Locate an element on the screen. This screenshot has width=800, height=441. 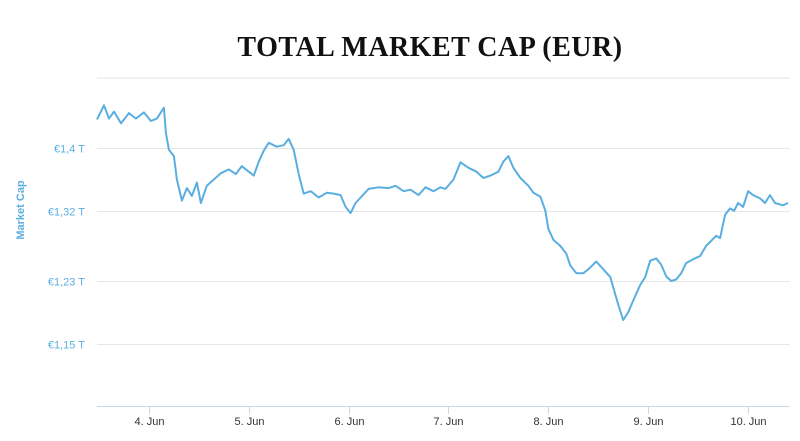
x-tick-label: 7. Jun is located at coordinates (449, 422).